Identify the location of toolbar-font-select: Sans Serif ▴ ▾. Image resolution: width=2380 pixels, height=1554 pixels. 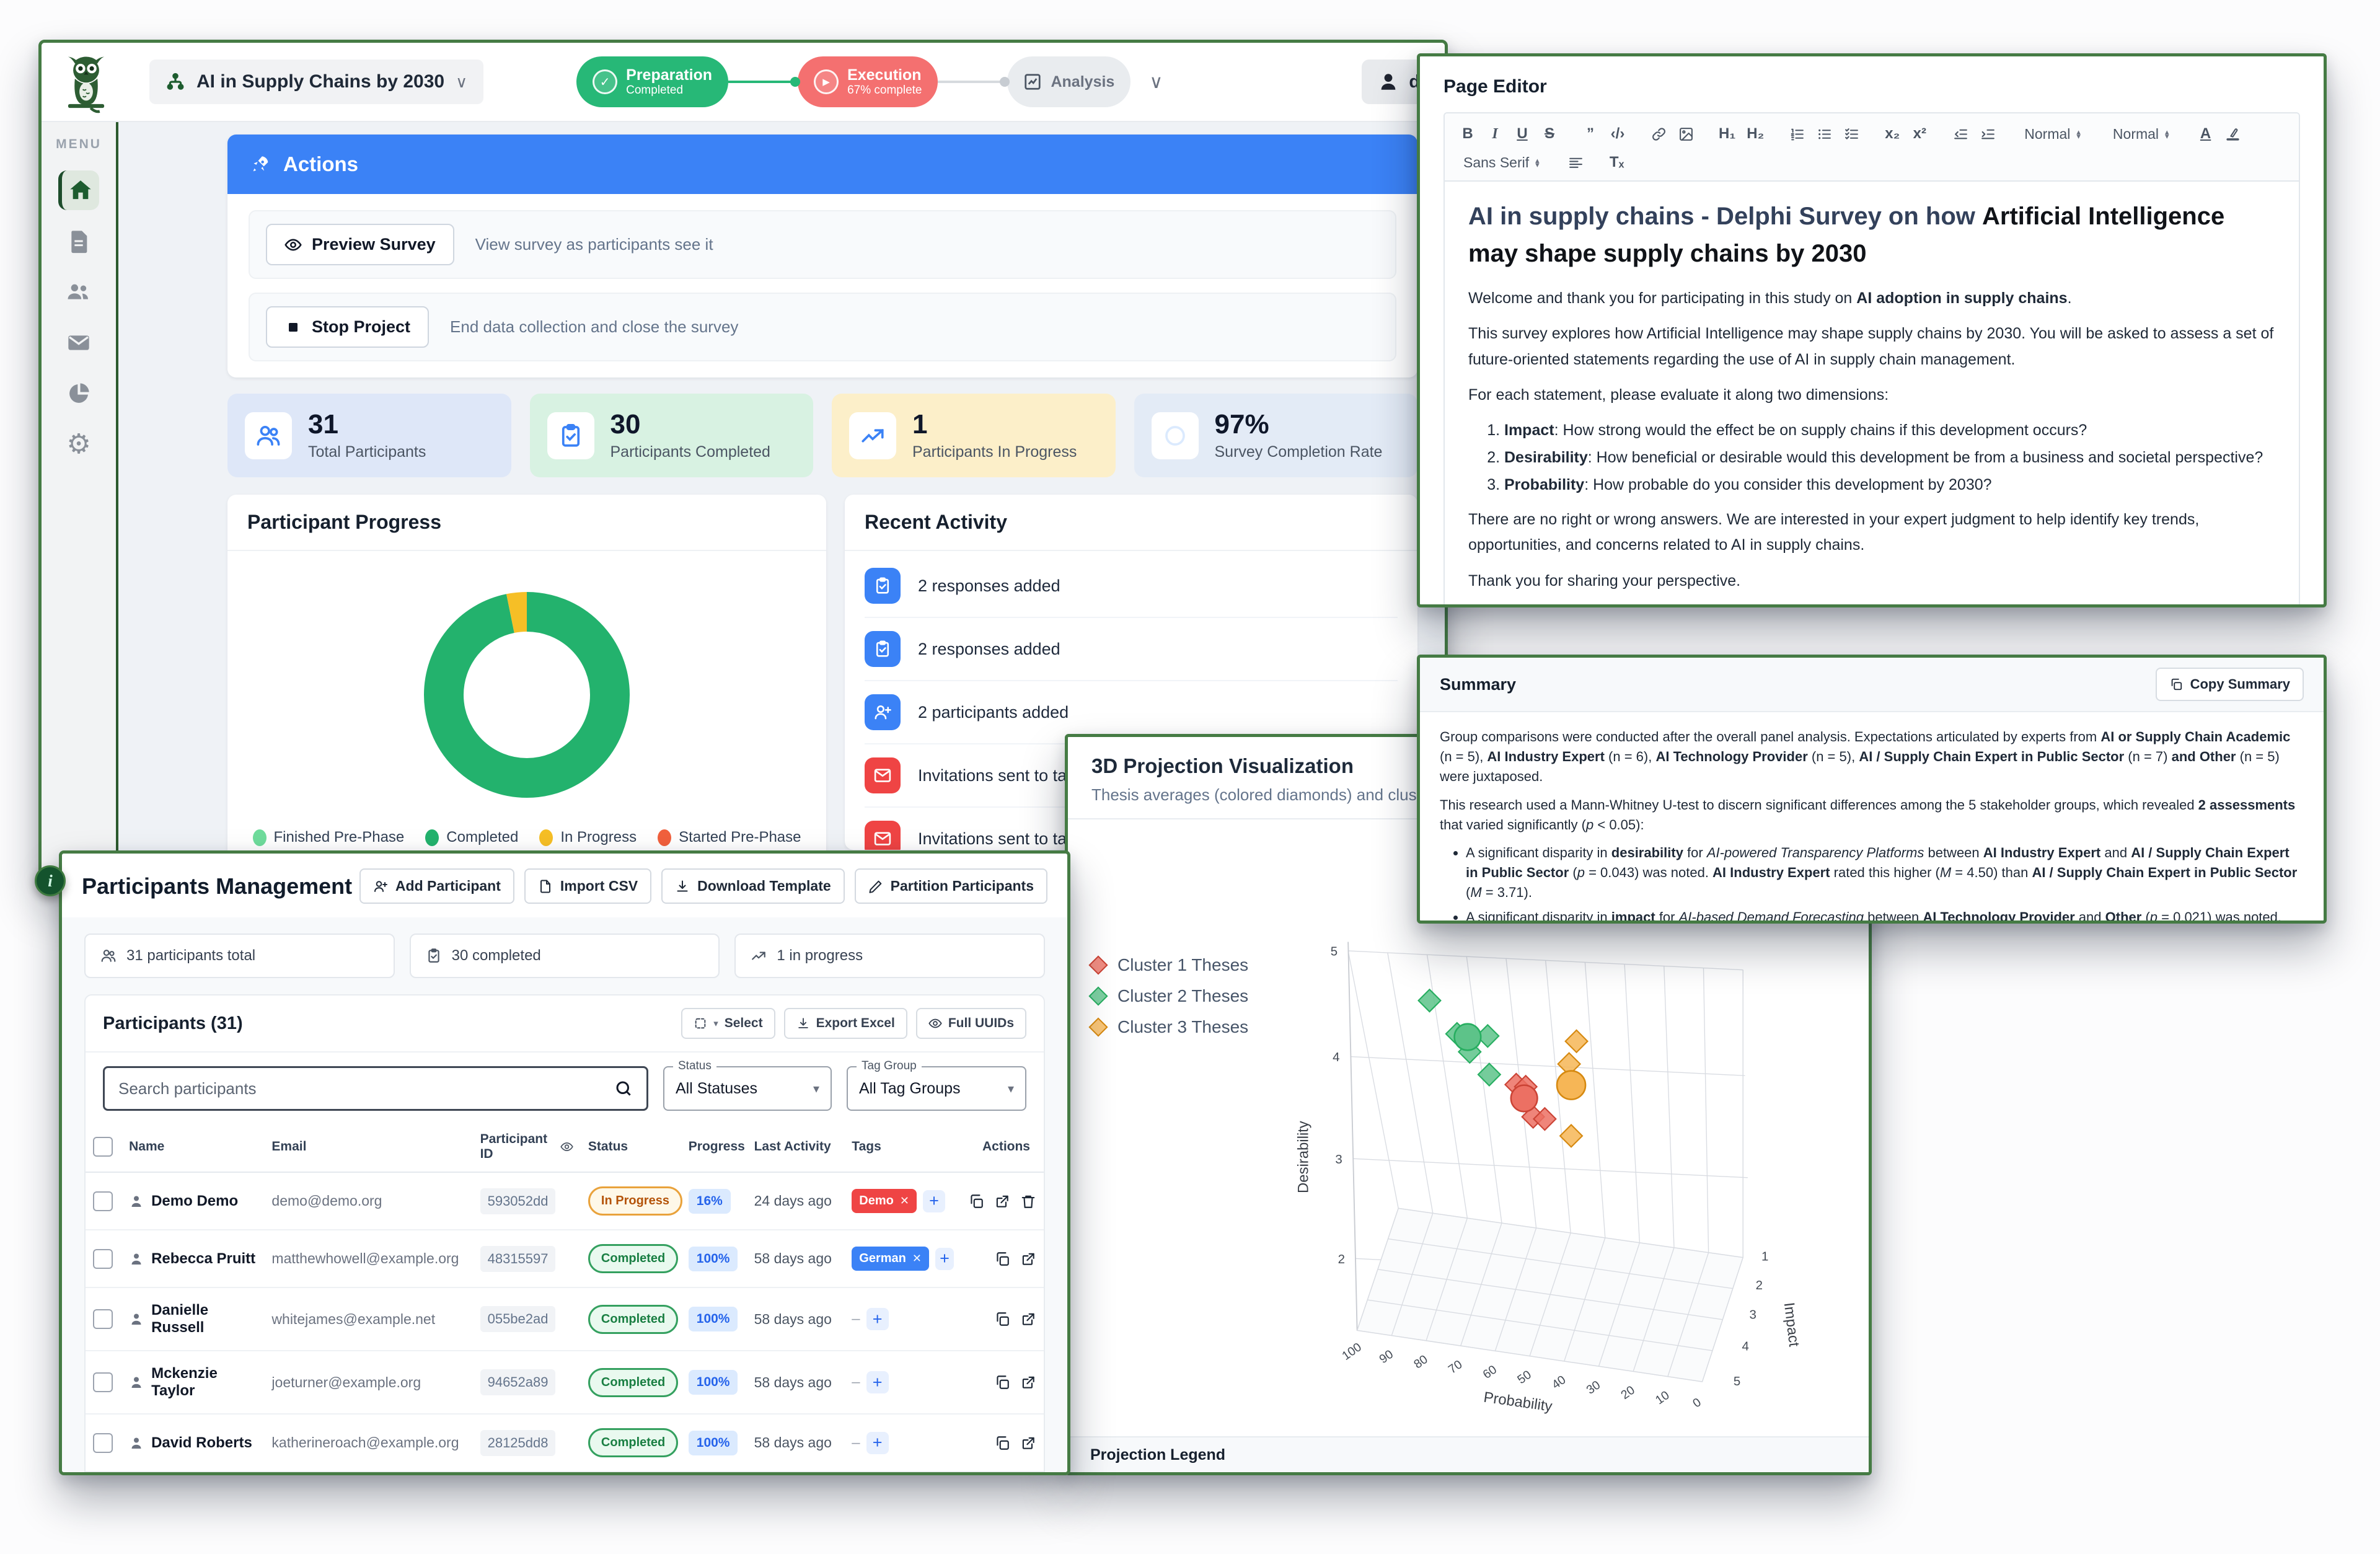
(1501, 162).